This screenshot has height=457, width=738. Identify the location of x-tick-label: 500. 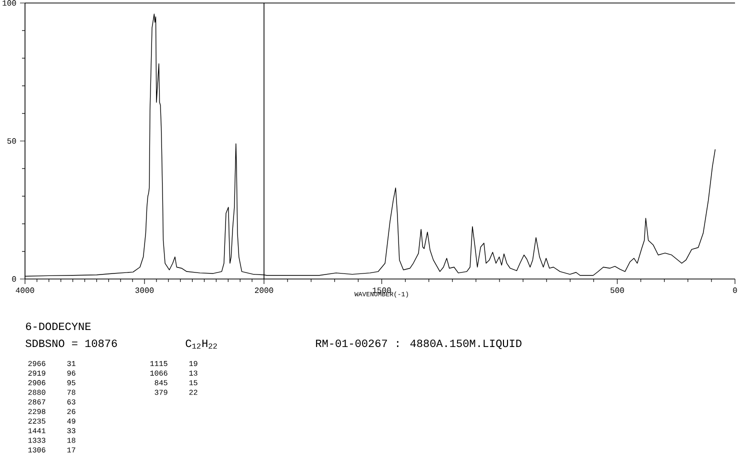
(617, 290).